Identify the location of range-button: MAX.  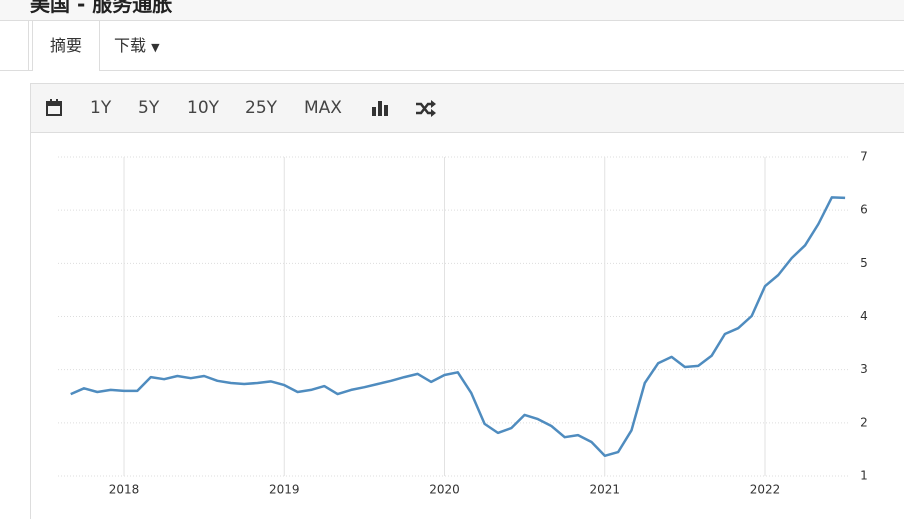
(323, 108).